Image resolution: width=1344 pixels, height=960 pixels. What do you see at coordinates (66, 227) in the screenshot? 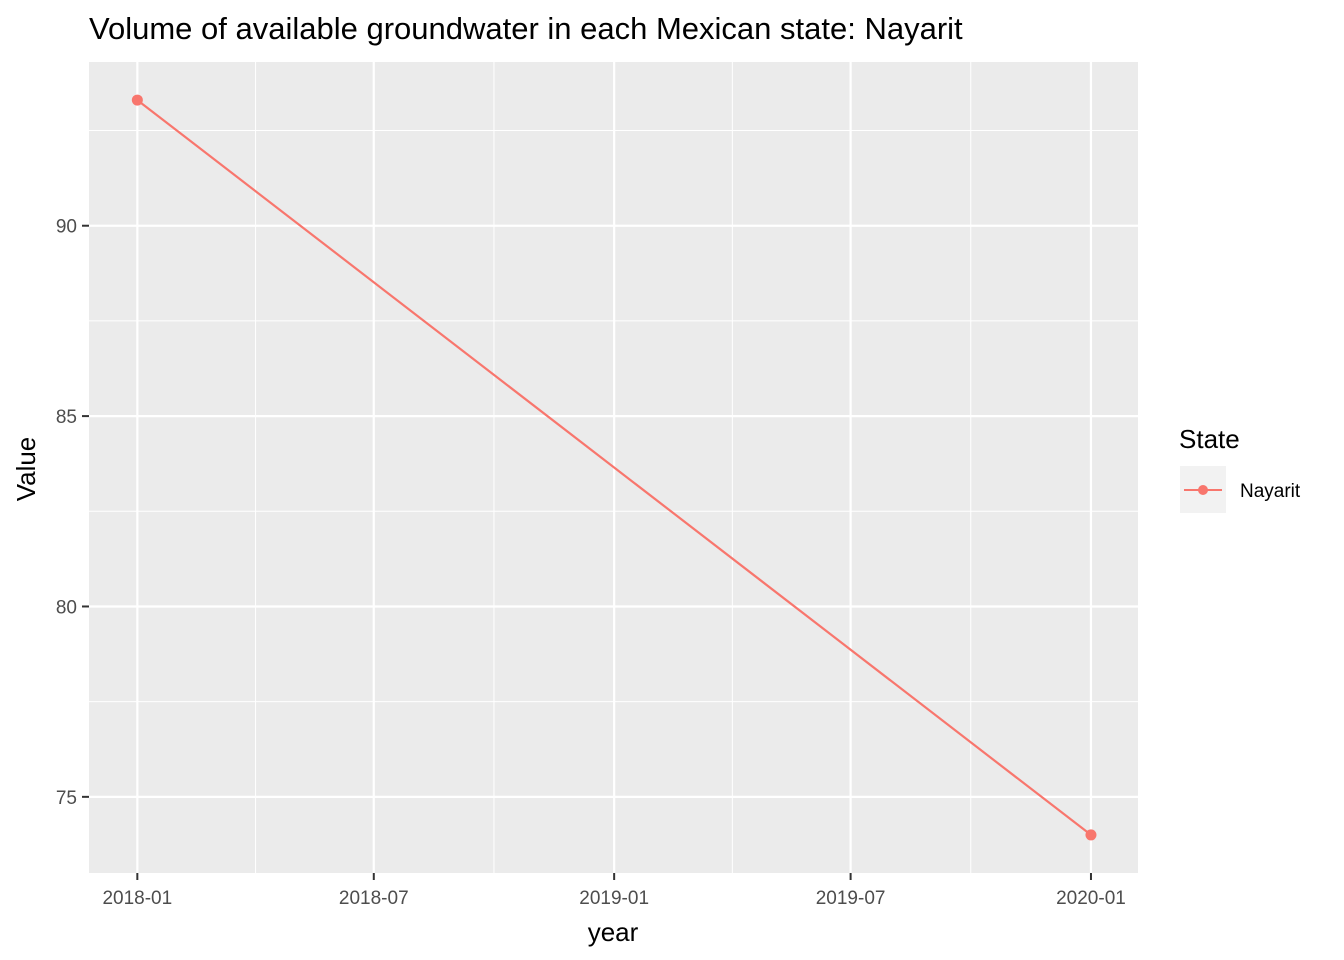
I see `y-tick-label: 90` at bounding box center [66, 227].